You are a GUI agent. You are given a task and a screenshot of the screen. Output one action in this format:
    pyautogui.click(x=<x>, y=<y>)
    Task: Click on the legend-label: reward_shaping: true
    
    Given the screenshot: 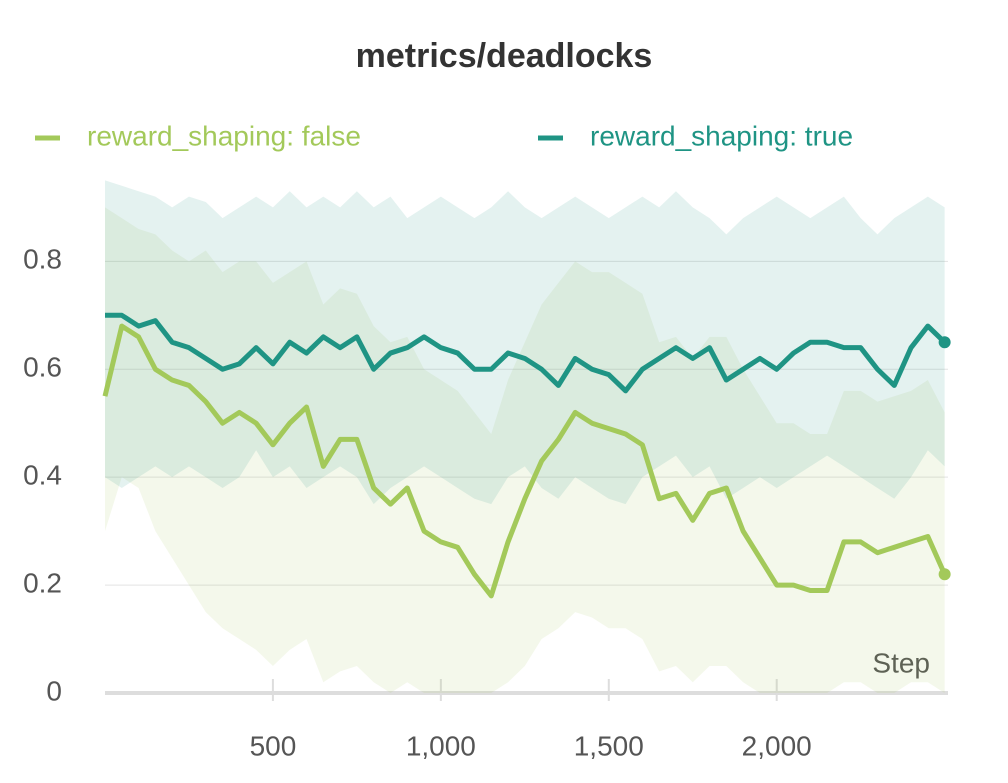 What is the action you would take?
    pyautogui.click(x=721, y=135)
    